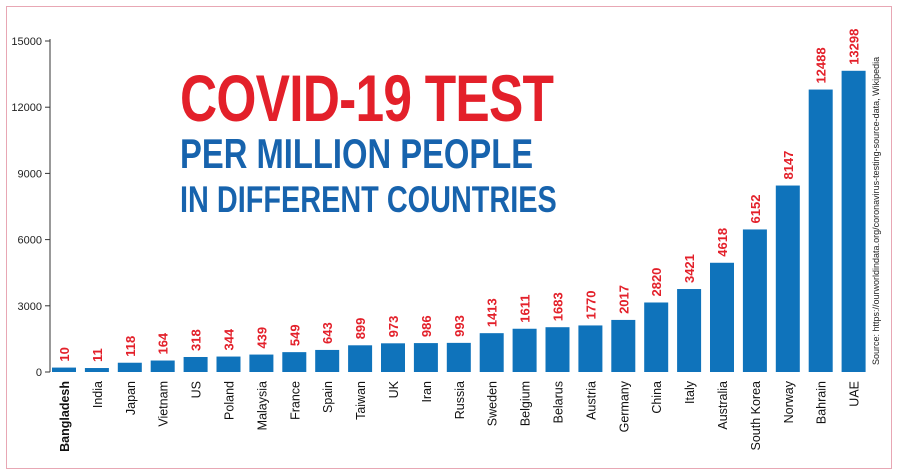  Describe the element at coordinates (460, 400) in the screenshot. I see `category-label: Russia` at that location.